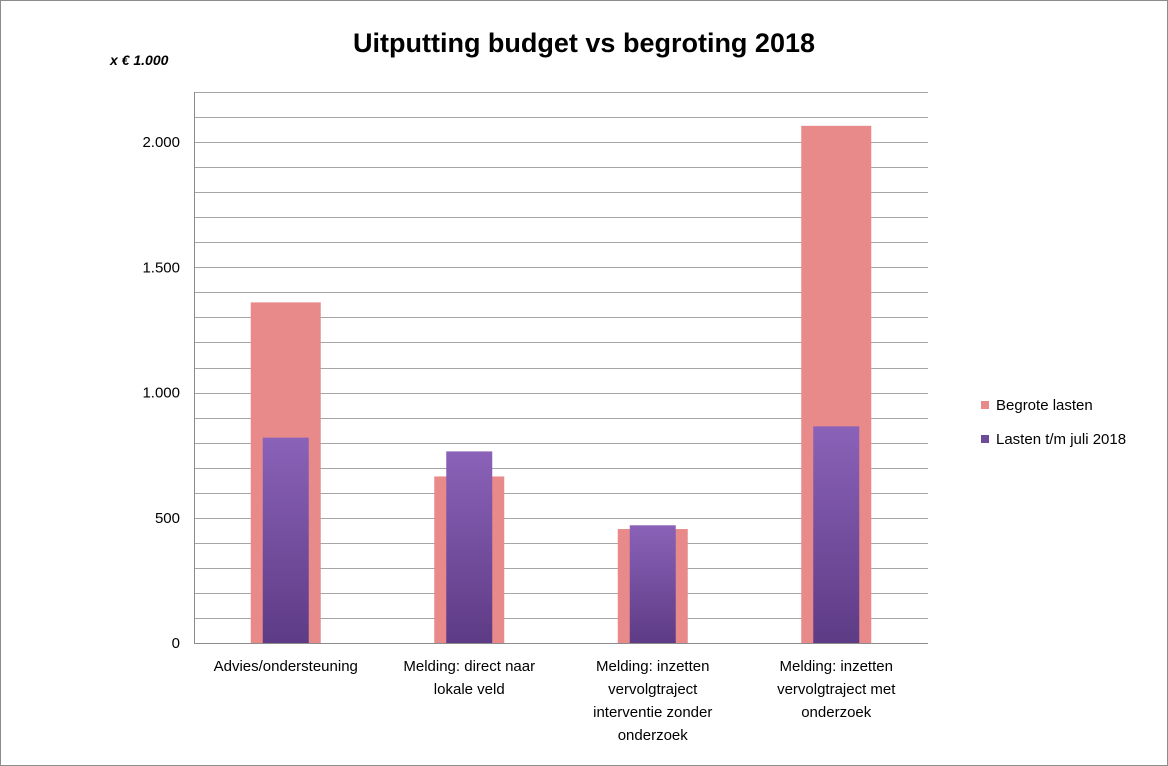 This screenshot has width=1168, height=766. What do you see at coordinates (469, 666) in the screenshot?
I see `x-category-label: Melding: direct naar` at bounding box center [469, 666].